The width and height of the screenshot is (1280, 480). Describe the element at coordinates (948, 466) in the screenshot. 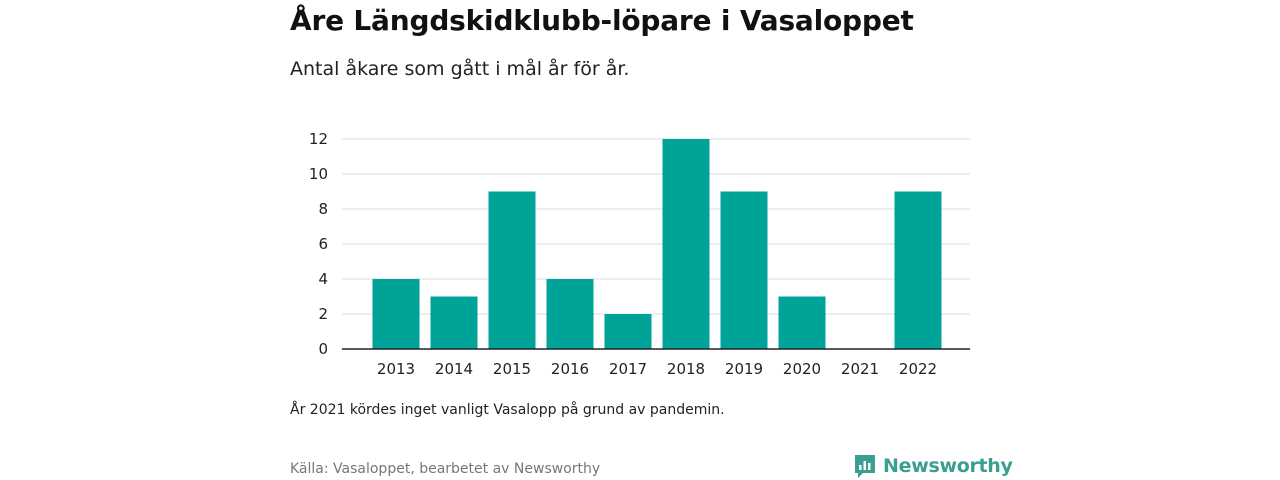

I see `newsworthy-logo-text: Newsworthy` at that location.